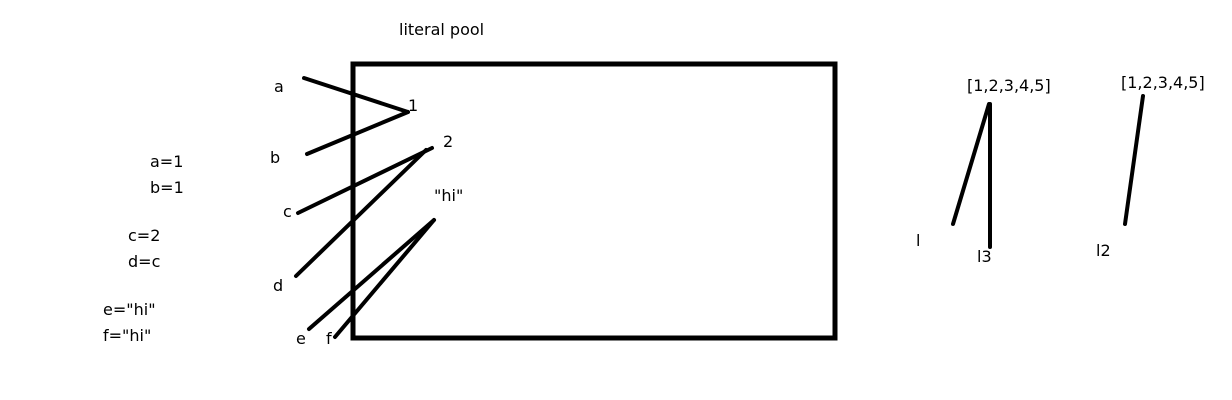 This screenshot has height=400, width=1232. Describe the element at coordinates (1163, 82) in the screenshot. I see `list2-value: [1,2,3,4,5]` at that location.